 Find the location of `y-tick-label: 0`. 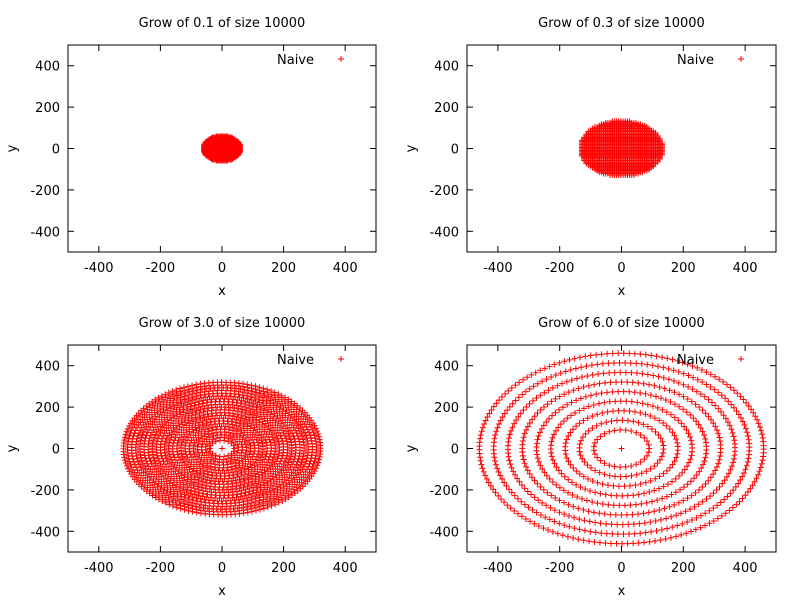

y-tick-label: 0 is located at coordinates (455, 450).